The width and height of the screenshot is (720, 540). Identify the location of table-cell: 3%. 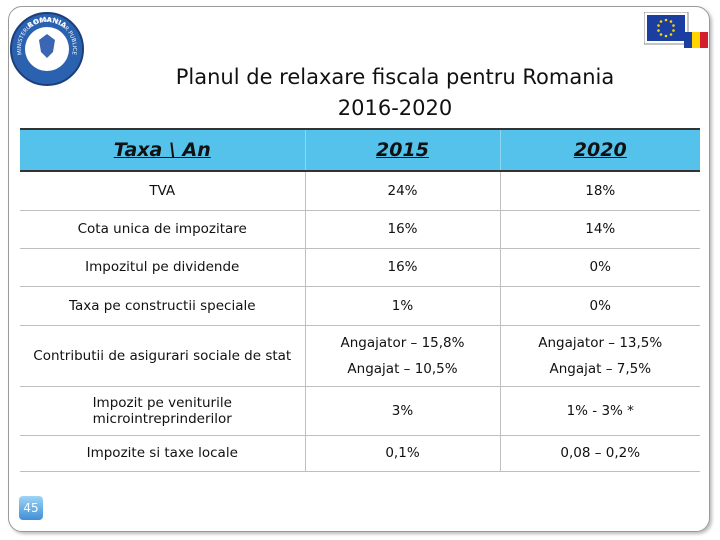
(402, 411).